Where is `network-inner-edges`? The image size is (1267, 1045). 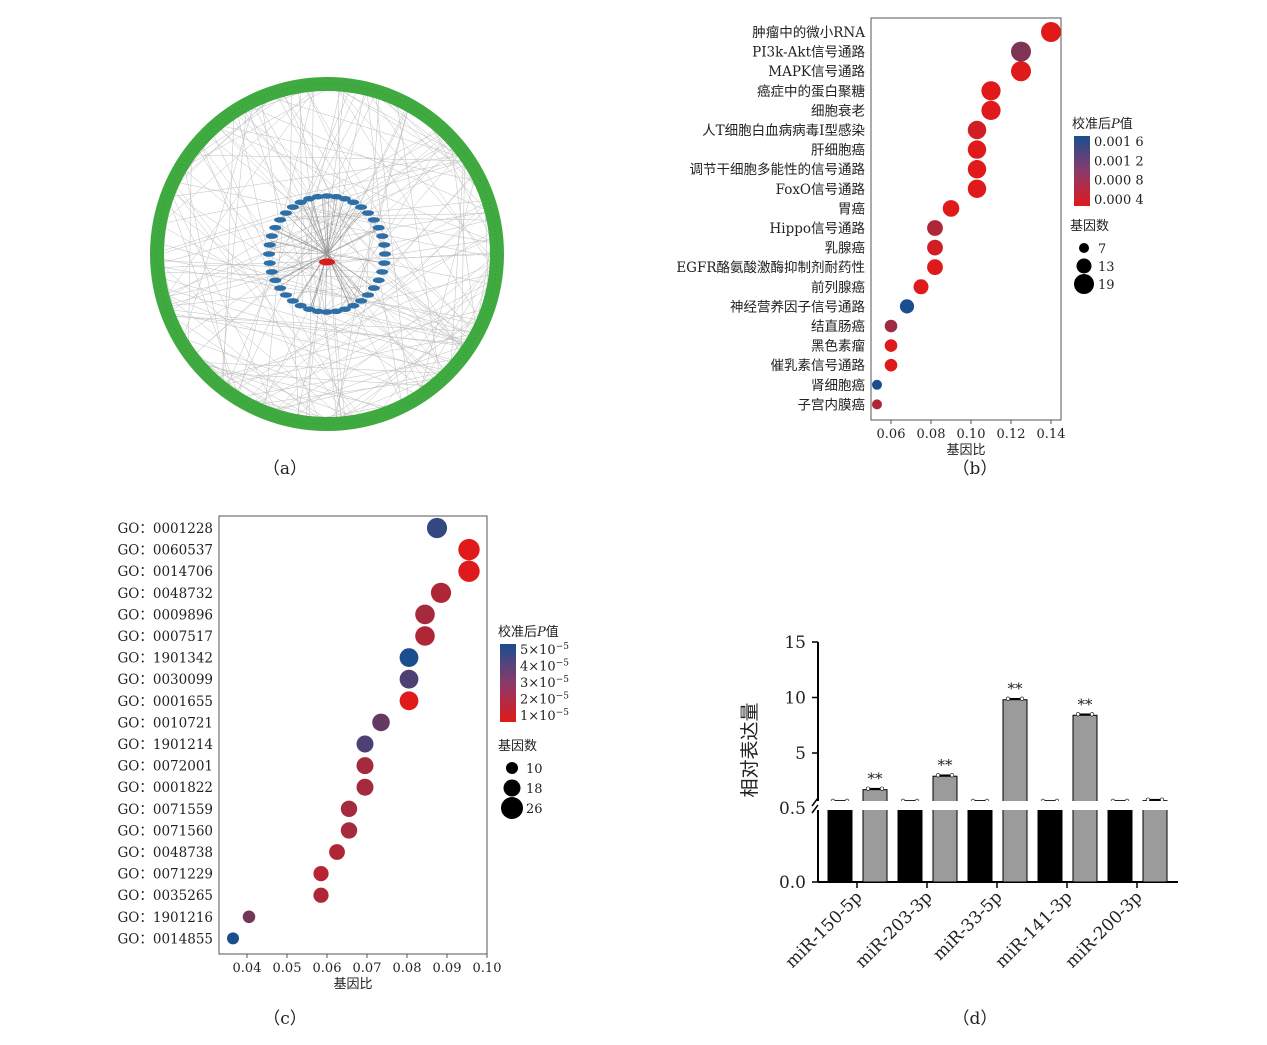
network-inner-edges is located at coordinates (326, 254).